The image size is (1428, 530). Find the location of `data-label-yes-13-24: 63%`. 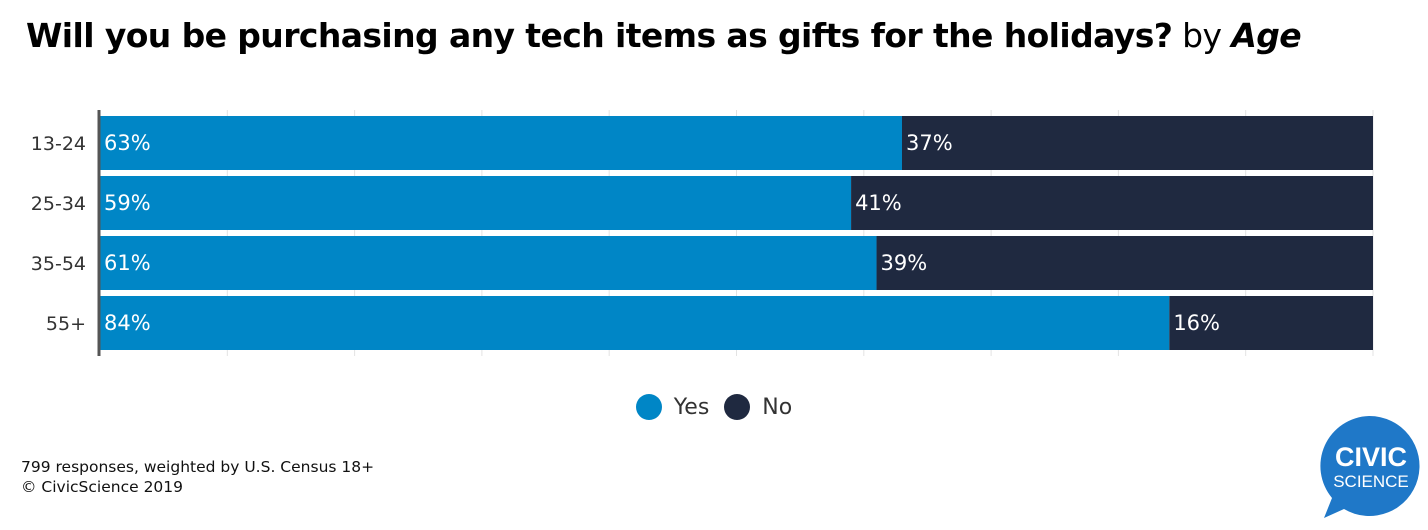

data-label-yes-13-24: 63% is located at coordinates (127, 143).